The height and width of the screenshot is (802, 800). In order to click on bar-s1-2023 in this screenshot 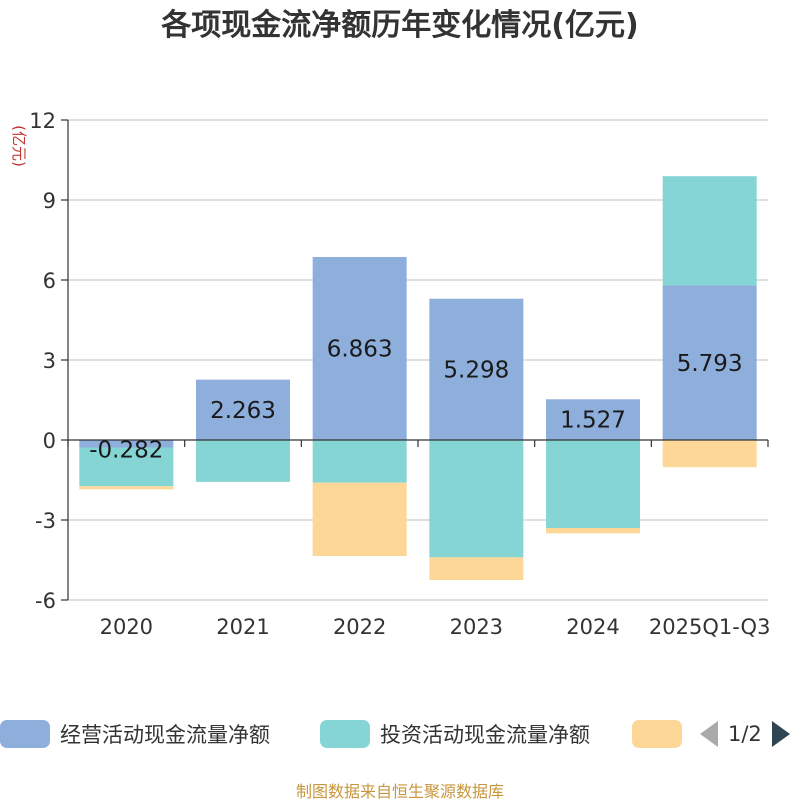, I will do `click(476, 499)`.